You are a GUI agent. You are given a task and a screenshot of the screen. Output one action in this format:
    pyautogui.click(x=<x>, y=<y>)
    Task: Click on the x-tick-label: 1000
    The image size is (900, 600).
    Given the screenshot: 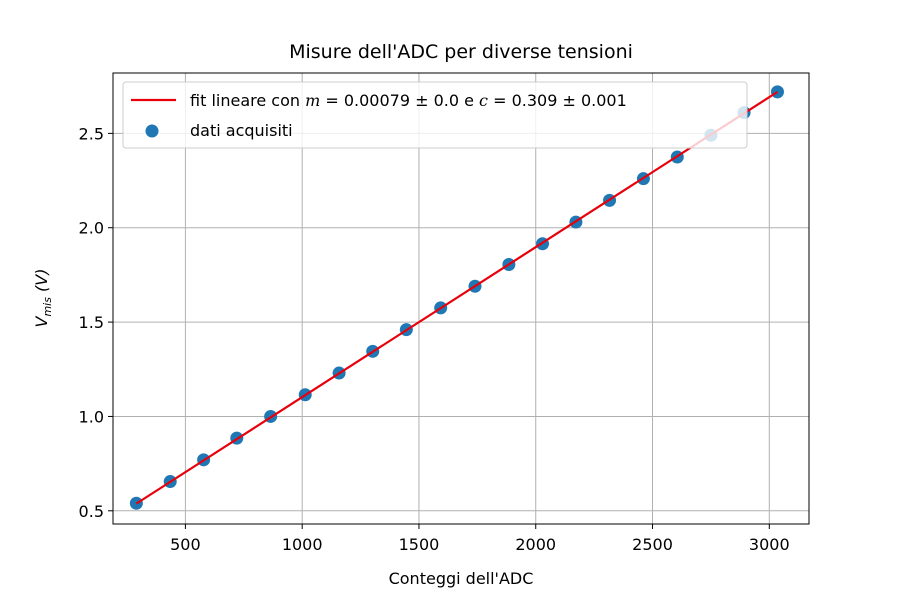 What is the action you would take?
    pyautogui.click(x=302, y=544)
    